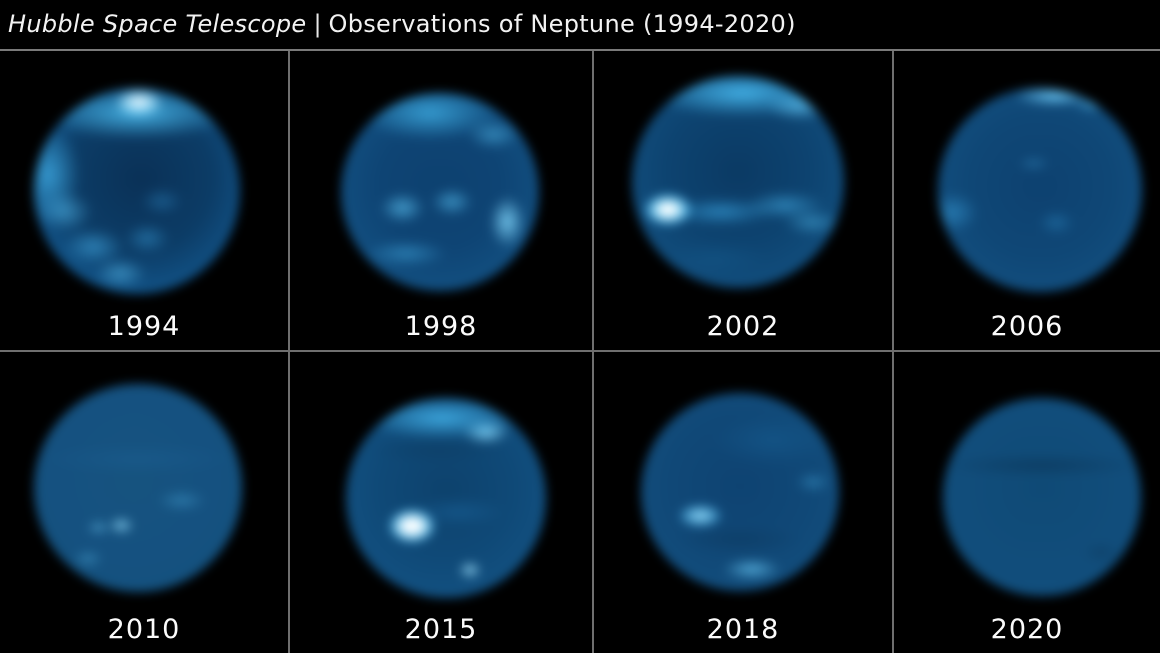 Image resolution: width=1160 pixels, height=653 pixels. Describe the element at coordinates (1042, 497) in the screenshot. I see `neptune-image-2020` at that location.